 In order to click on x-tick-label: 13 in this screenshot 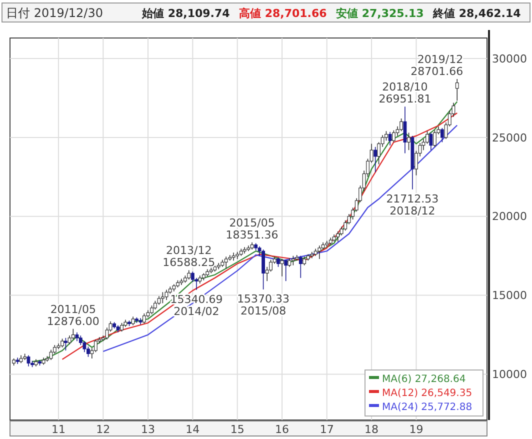, I will do `click(147, 429)`.